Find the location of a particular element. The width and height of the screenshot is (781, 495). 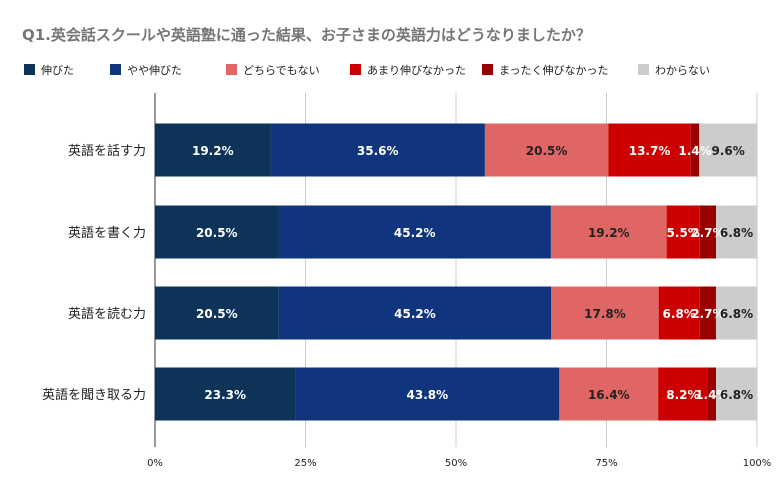

category-label: 英語を読む力 is located at coordinates (107, 314).